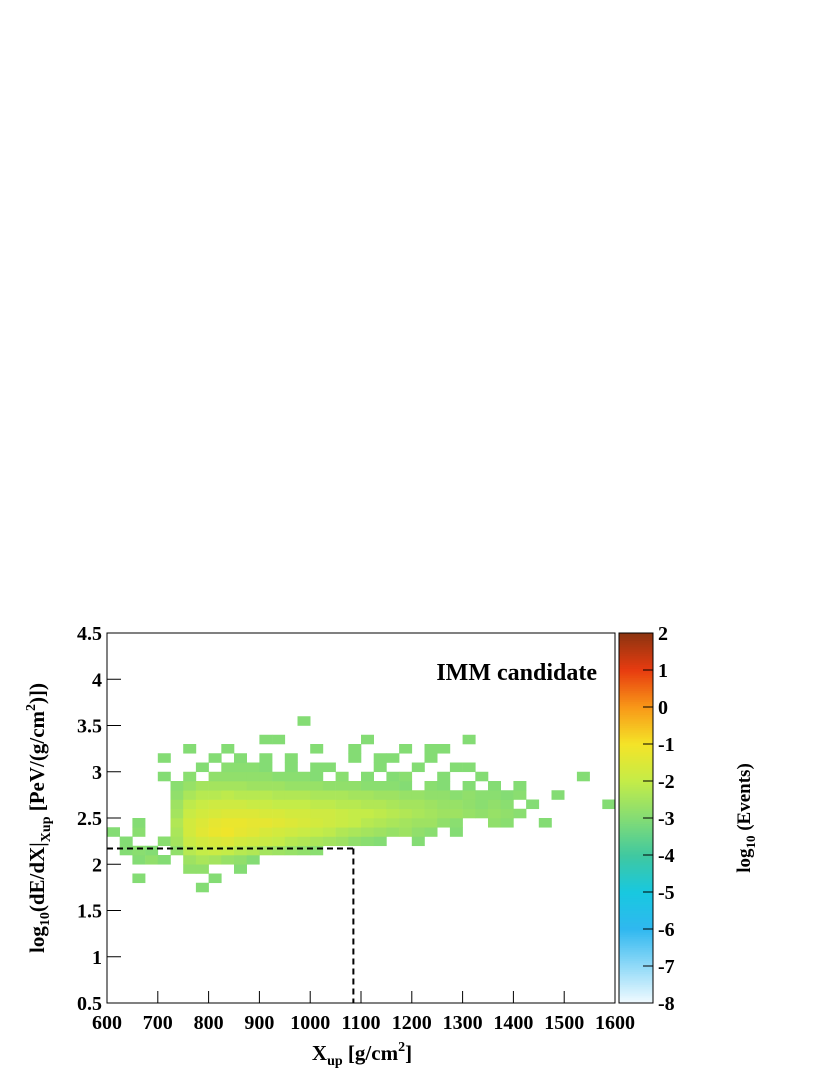 This screenshot has width=830, height=1075. I want to click on x-axis-label: Xup [g/cm2], so click(362, 1054).